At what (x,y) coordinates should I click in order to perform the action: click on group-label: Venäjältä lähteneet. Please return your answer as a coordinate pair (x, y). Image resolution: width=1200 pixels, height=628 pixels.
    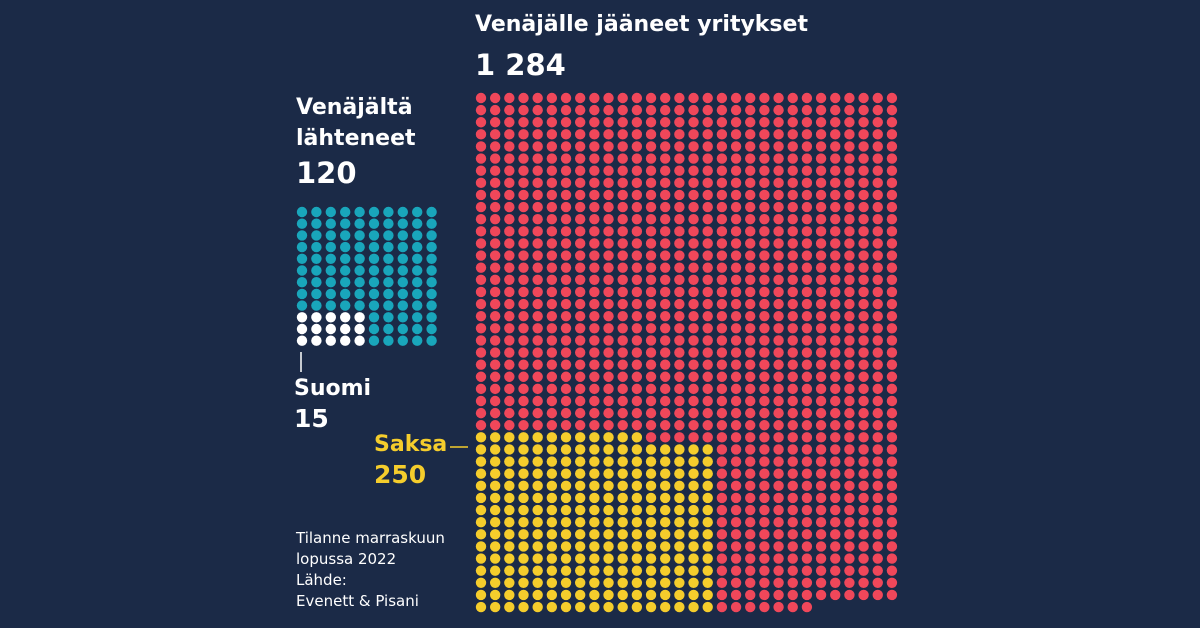
    Looking at the image, I should click on (356, 123).